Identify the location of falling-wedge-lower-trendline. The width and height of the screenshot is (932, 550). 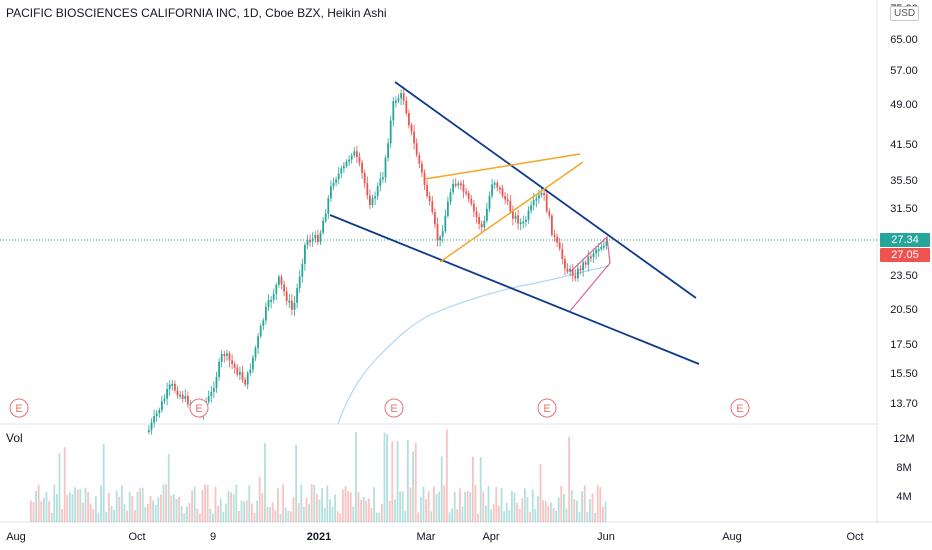
(514, 289).